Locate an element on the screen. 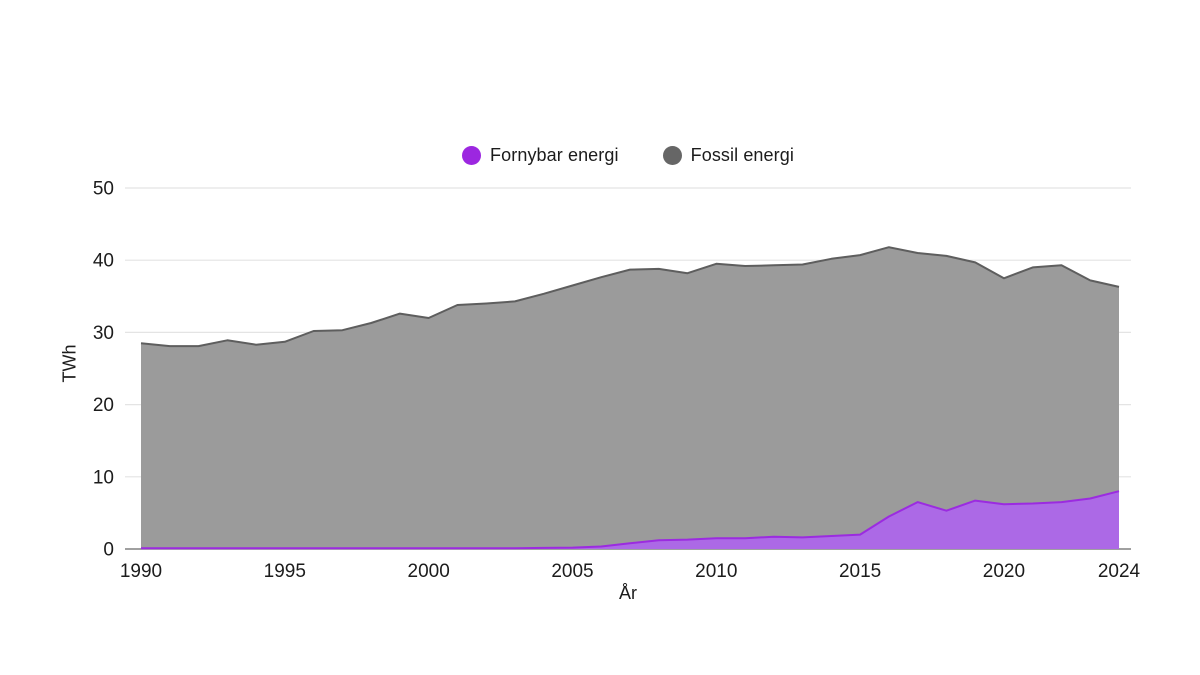 The image size is (1200, 675). area-fornybar-energi is located at coordinates (630, 520).